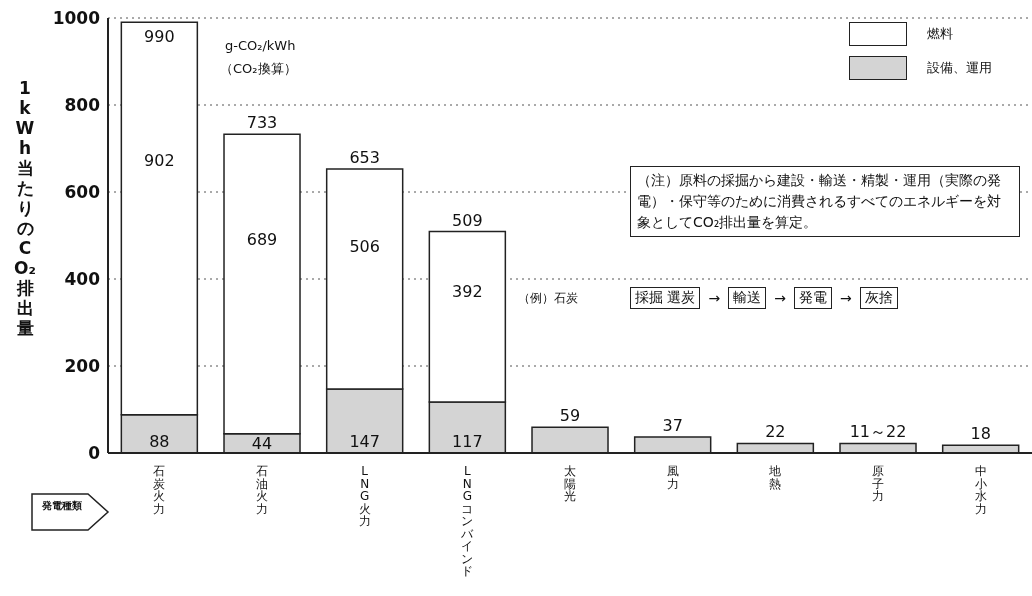 This screenshot has height=596, width=1032. I want to click on total-label: 18, so click(980, 434).